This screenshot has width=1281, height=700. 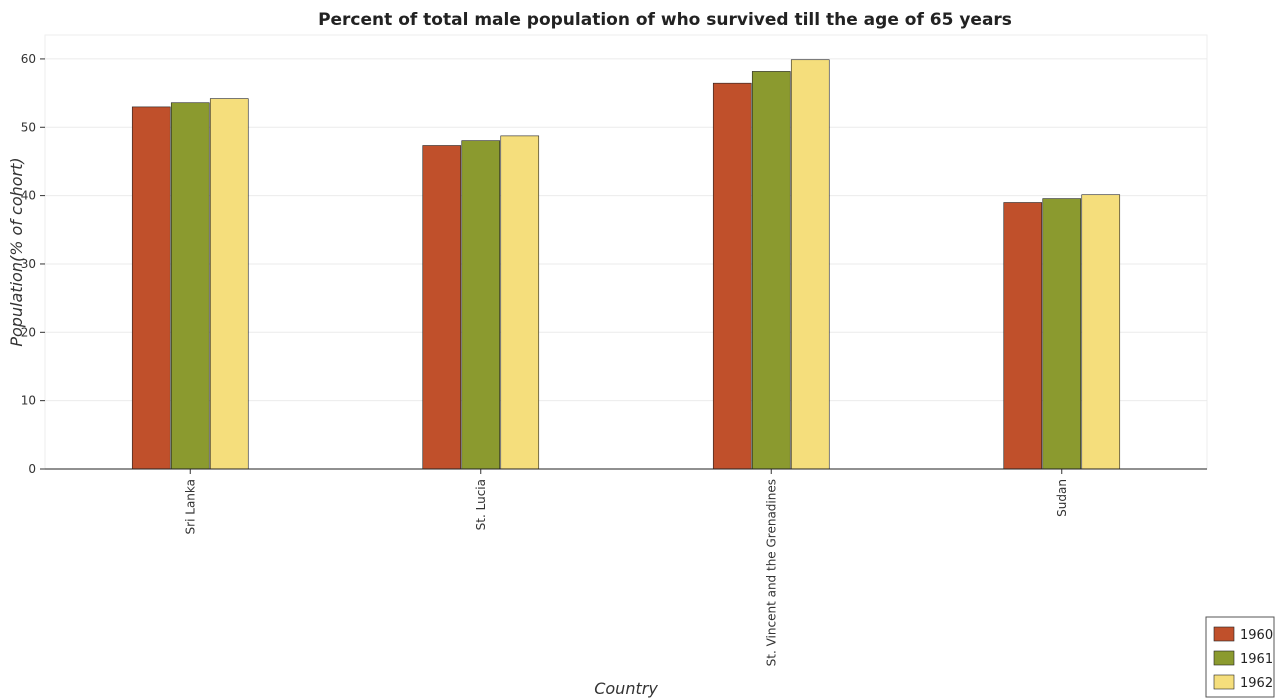 I want to click on x-tick-label: St. Lucia, so click(x=481, y=504).